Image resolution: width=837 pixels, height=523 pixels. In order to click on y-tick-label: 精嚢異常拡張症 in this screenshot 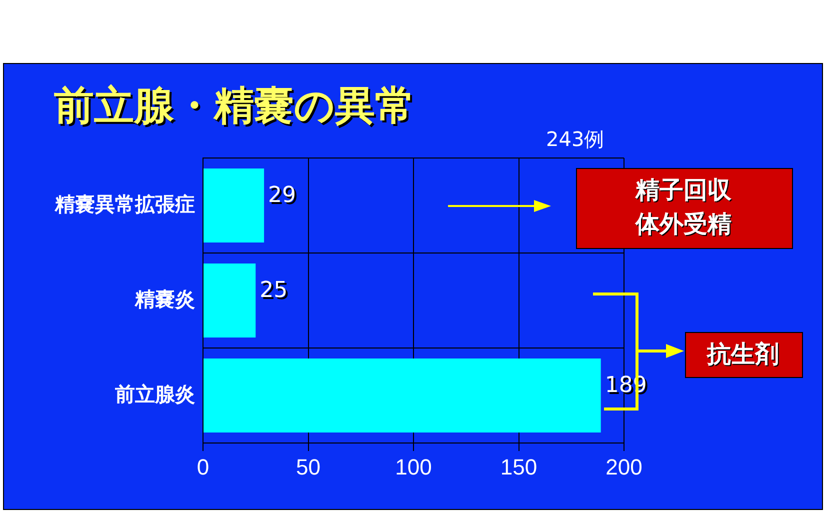, I will do `click(124, 204)`.